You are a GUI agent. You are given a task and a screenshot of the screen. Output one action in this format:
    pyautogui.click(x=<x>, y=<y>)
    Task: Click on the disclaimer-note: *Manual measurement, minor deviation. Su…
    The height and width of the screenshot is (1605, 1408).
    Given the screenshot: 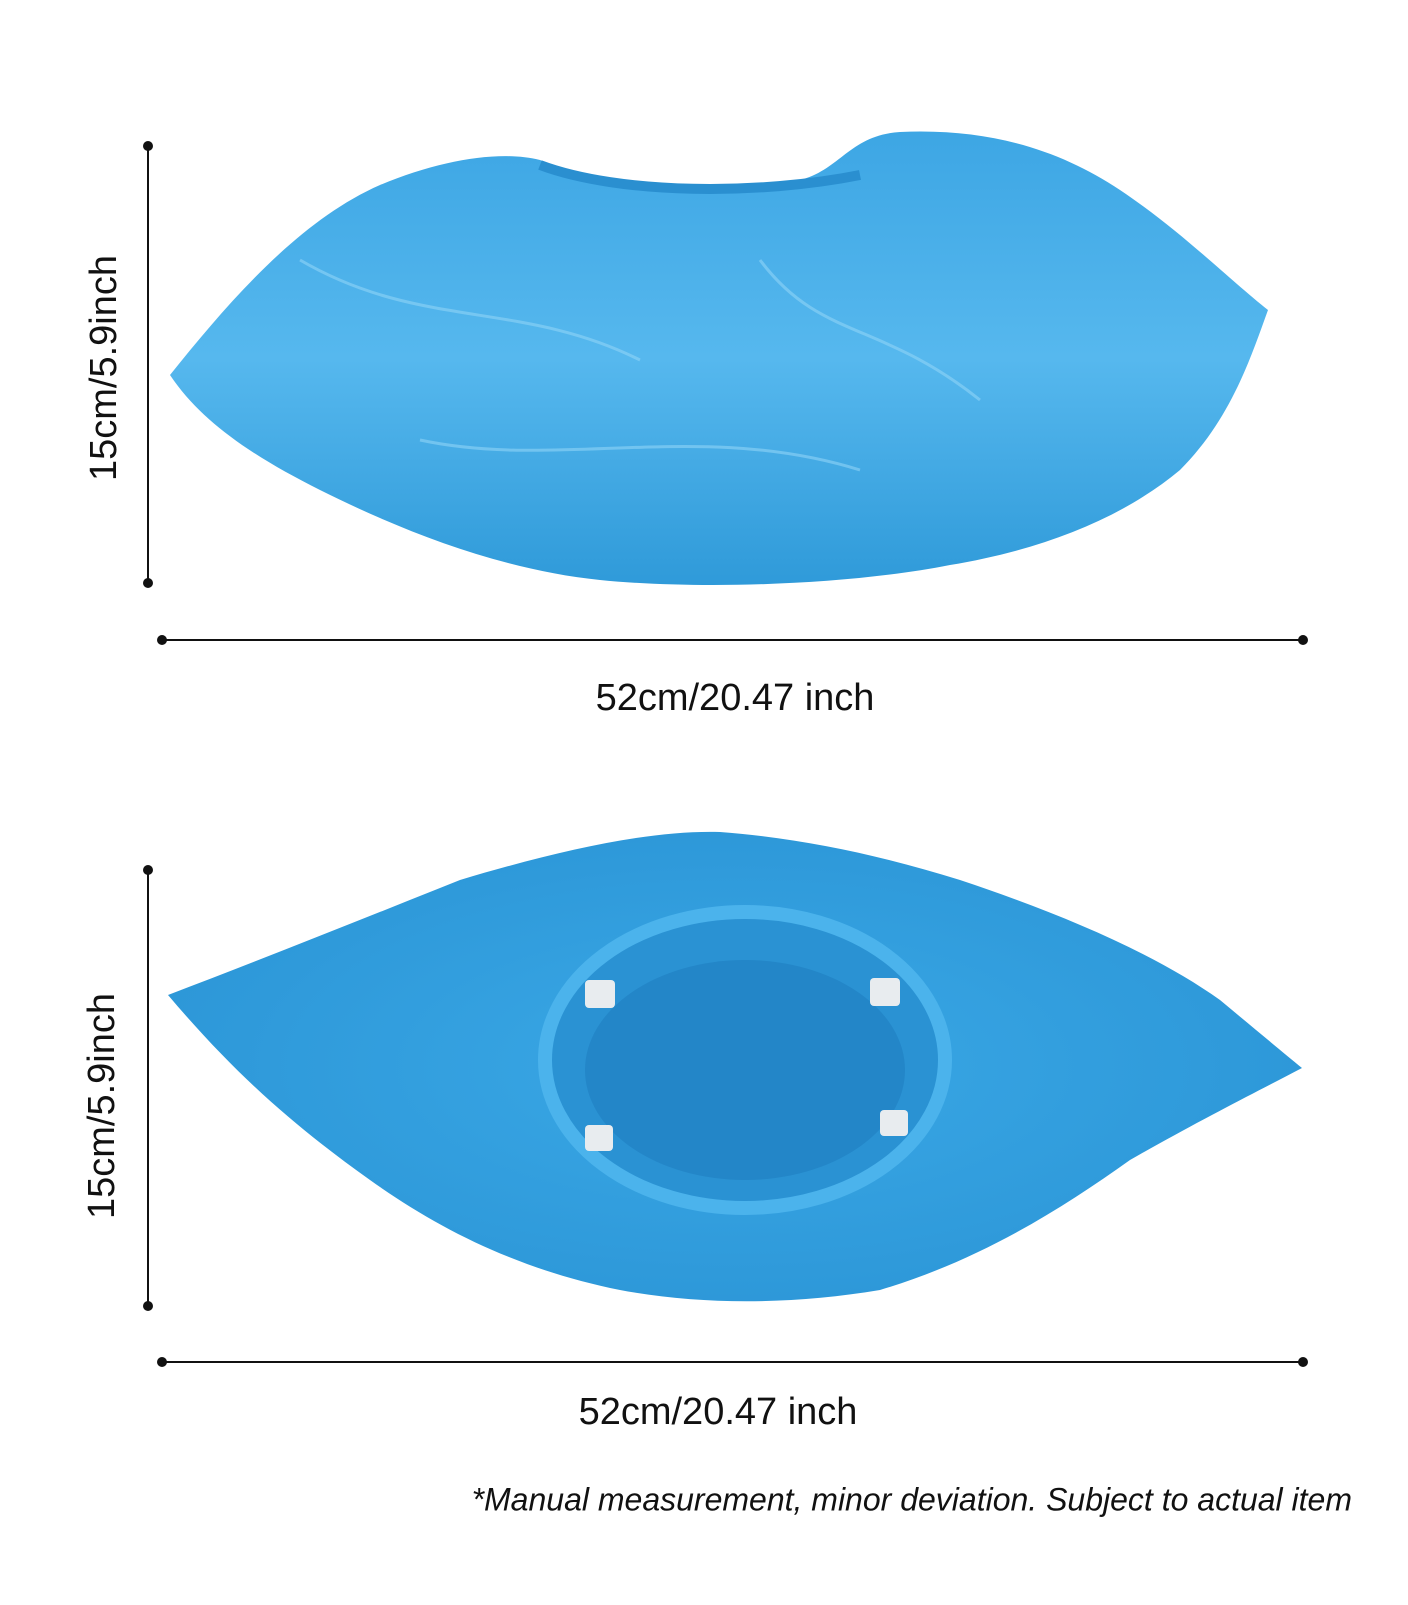 What is the action you would take?
    pyautogui.click(x=912, y=1499)
    